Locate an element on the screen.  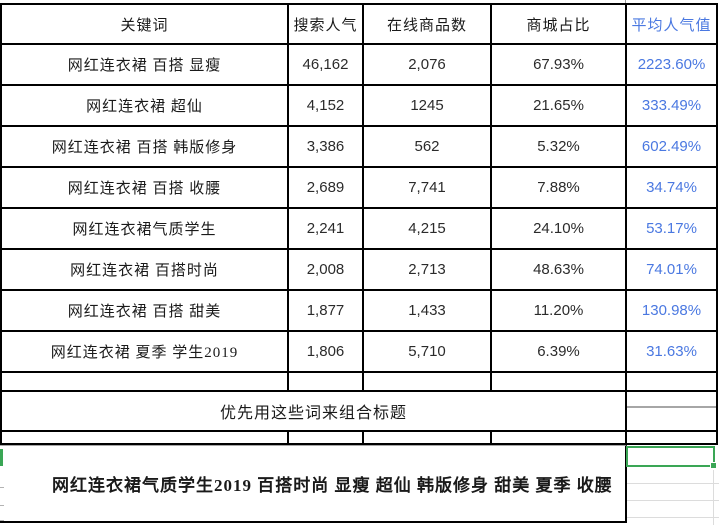
avg-pop-cell: 602.49% is located at coordinates (671, 146).